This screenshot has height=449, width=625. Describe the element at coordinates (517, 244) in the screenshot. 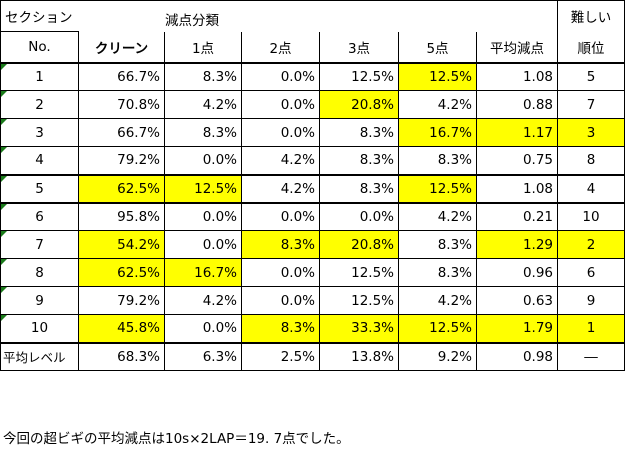

I see `cell-avg: 1.29` at that location.